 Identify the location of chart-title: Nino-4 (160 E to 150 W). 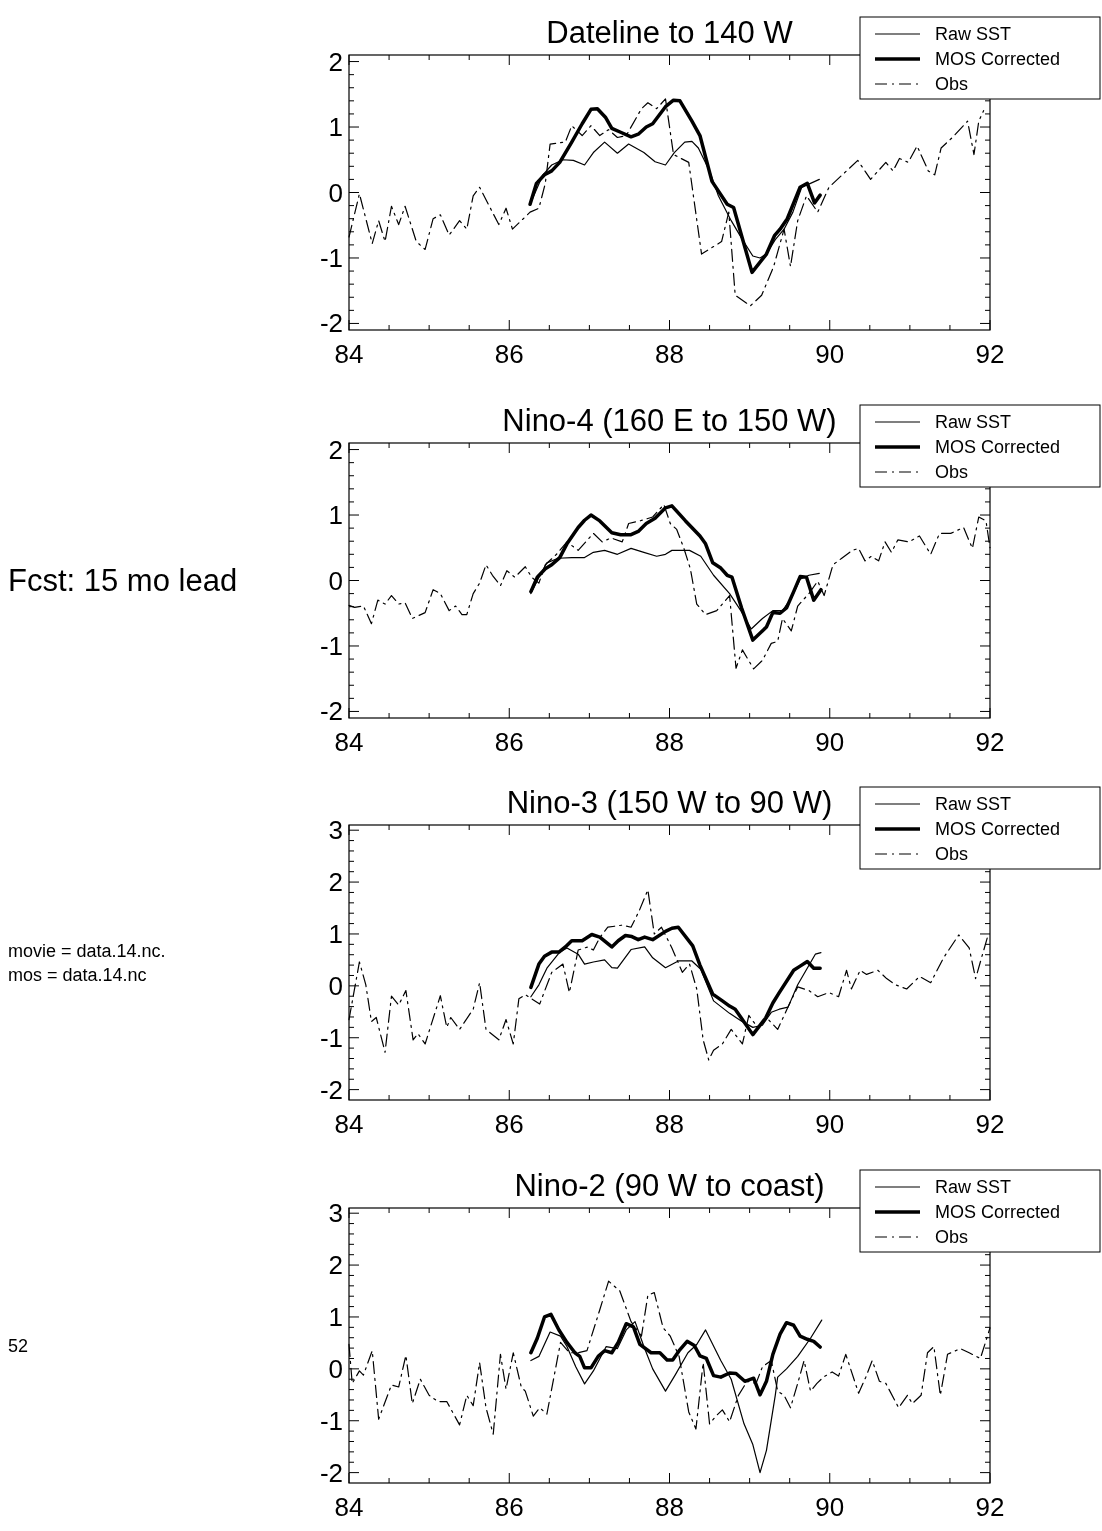
(669, 420).